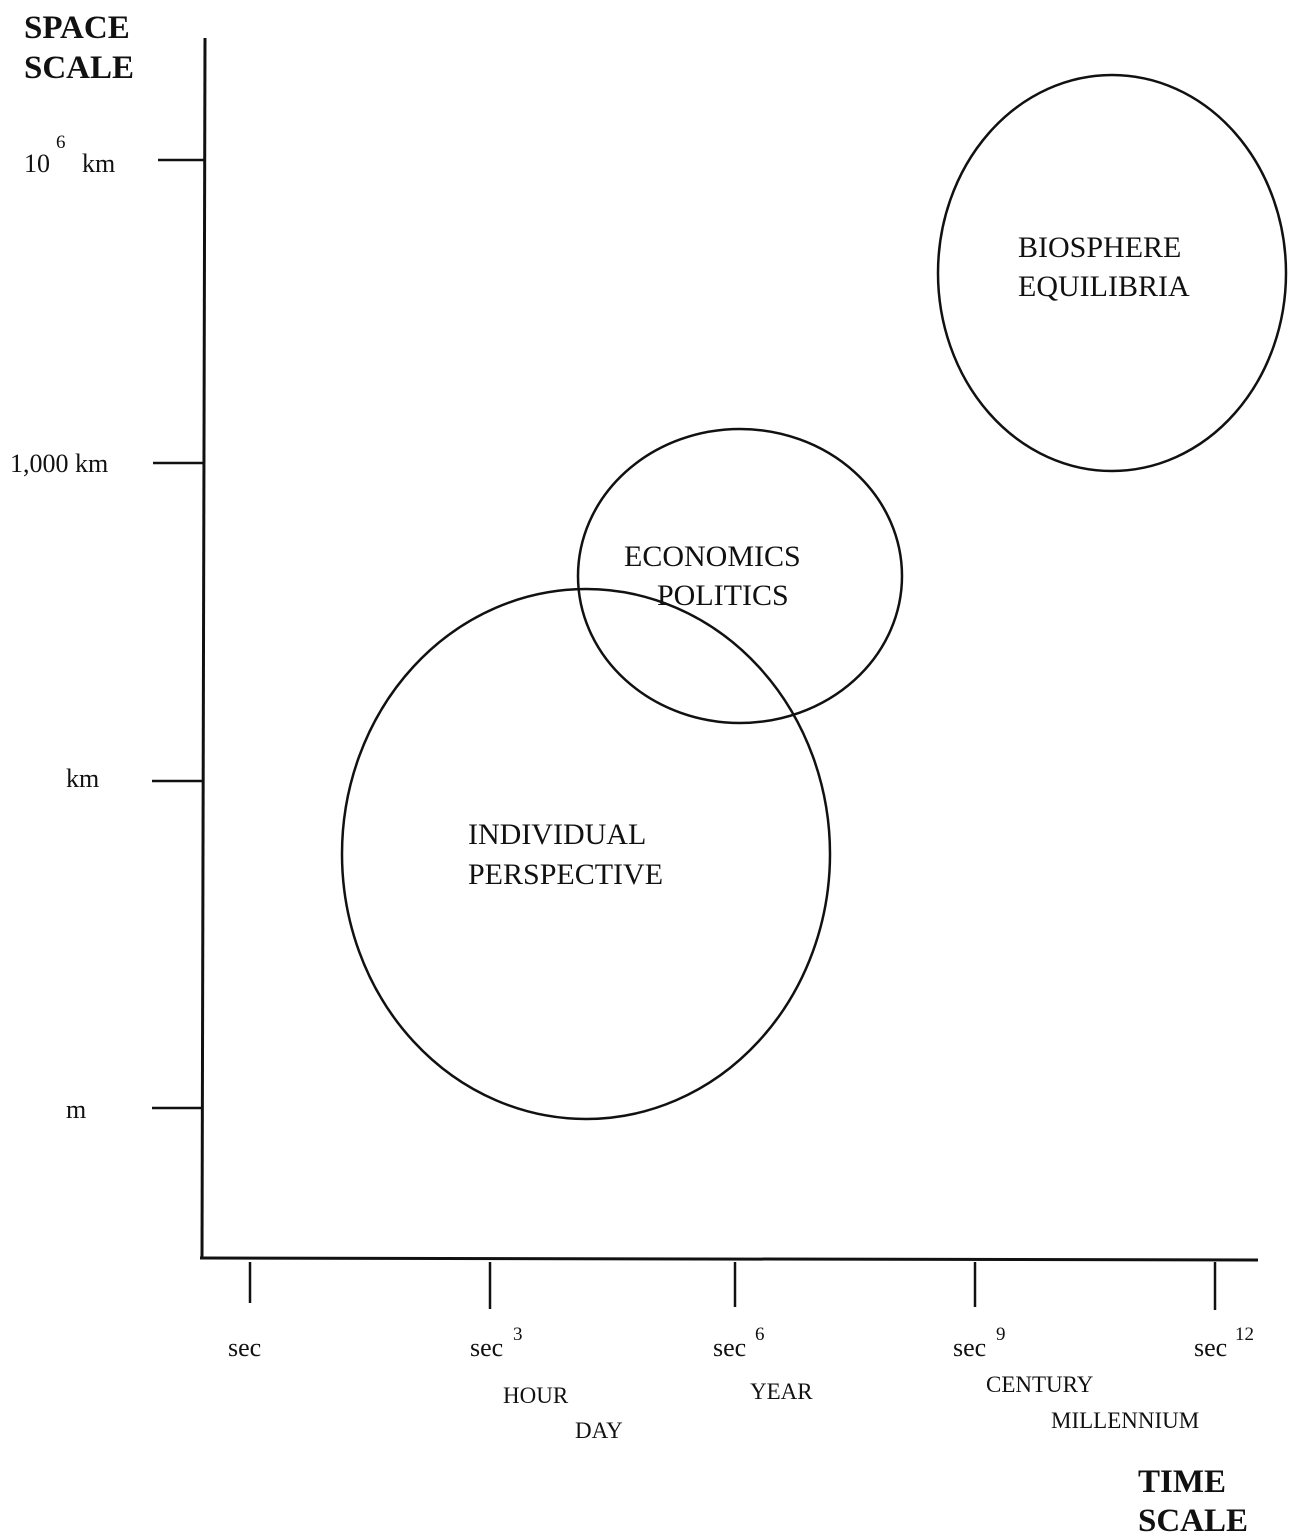 The image size is (1291, 1536). Describe the element at coordinates (557, 834) in the screenshot. I see `region-individual-label-line1: INDIVIDUAL` at that location.